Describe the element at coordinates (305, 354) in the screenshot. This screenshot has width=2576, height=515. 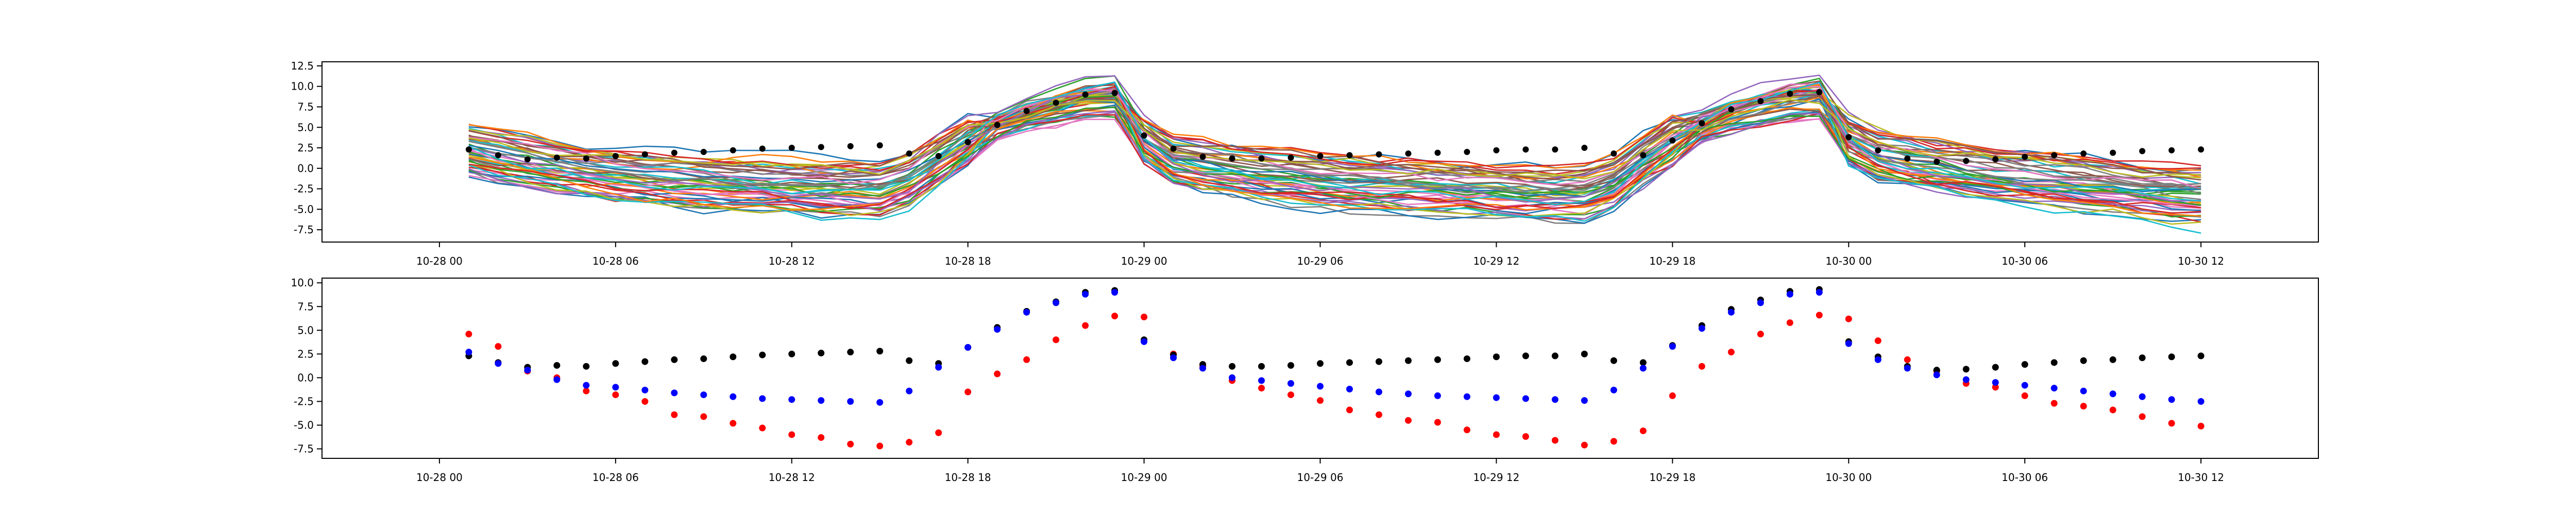
I see `y-tick-label: 2.5` at that location.